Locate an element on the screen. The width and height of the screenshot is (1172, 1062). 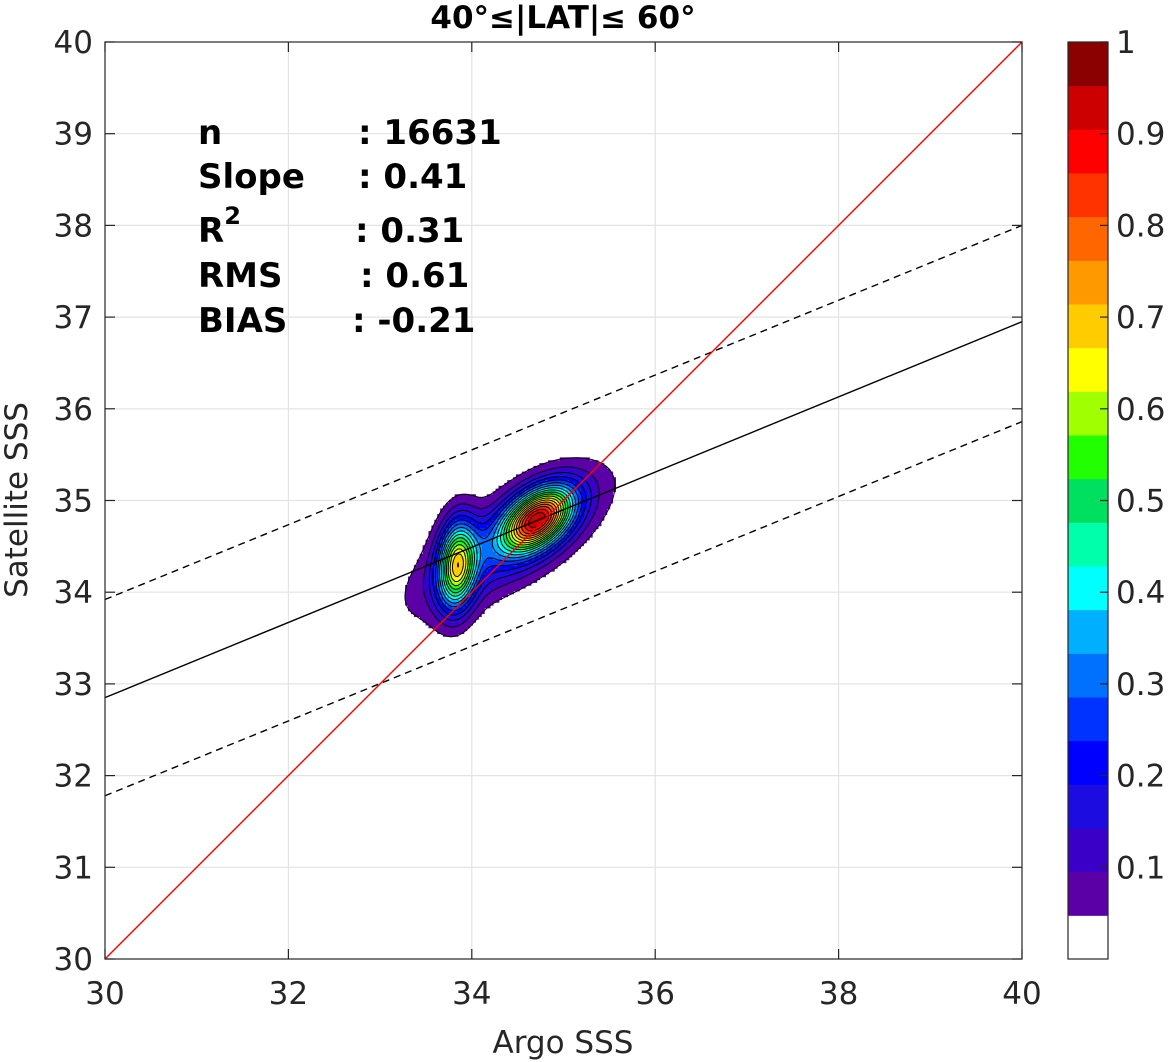
y-tick-label: 33 is located at coordinates (73, 685).